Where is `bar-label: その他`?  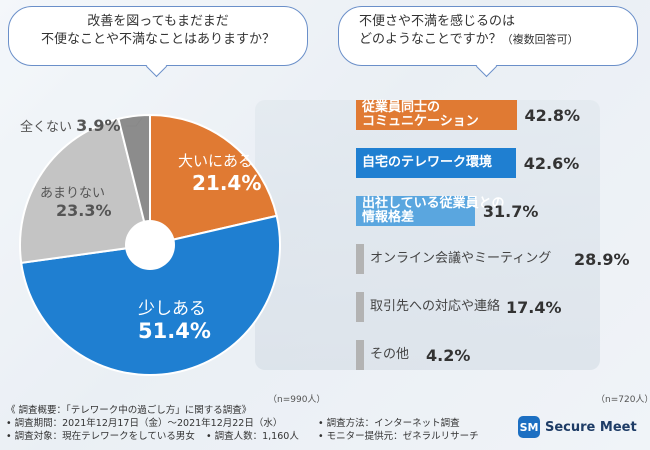
bar-label: その他 is located at coordinates (389, 355).